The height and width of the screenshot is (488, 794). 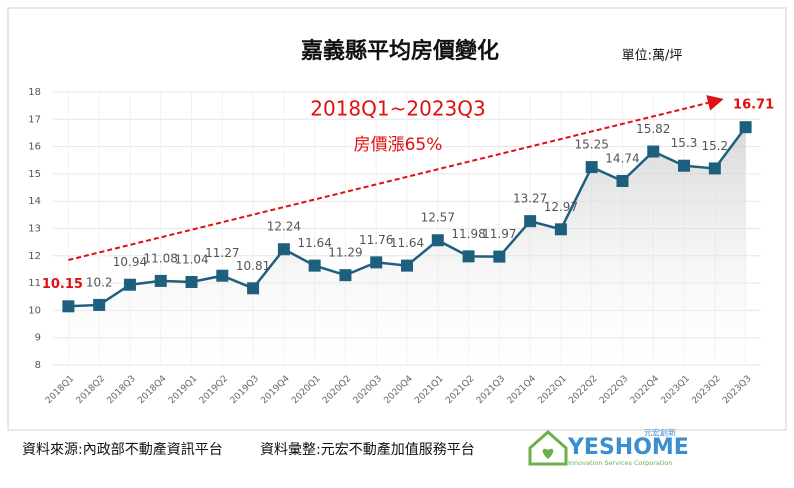 What do you see at coordinates (376, 240) in the screenshot?
I see `data-label: 11.76` at bounding box center [376, 240].